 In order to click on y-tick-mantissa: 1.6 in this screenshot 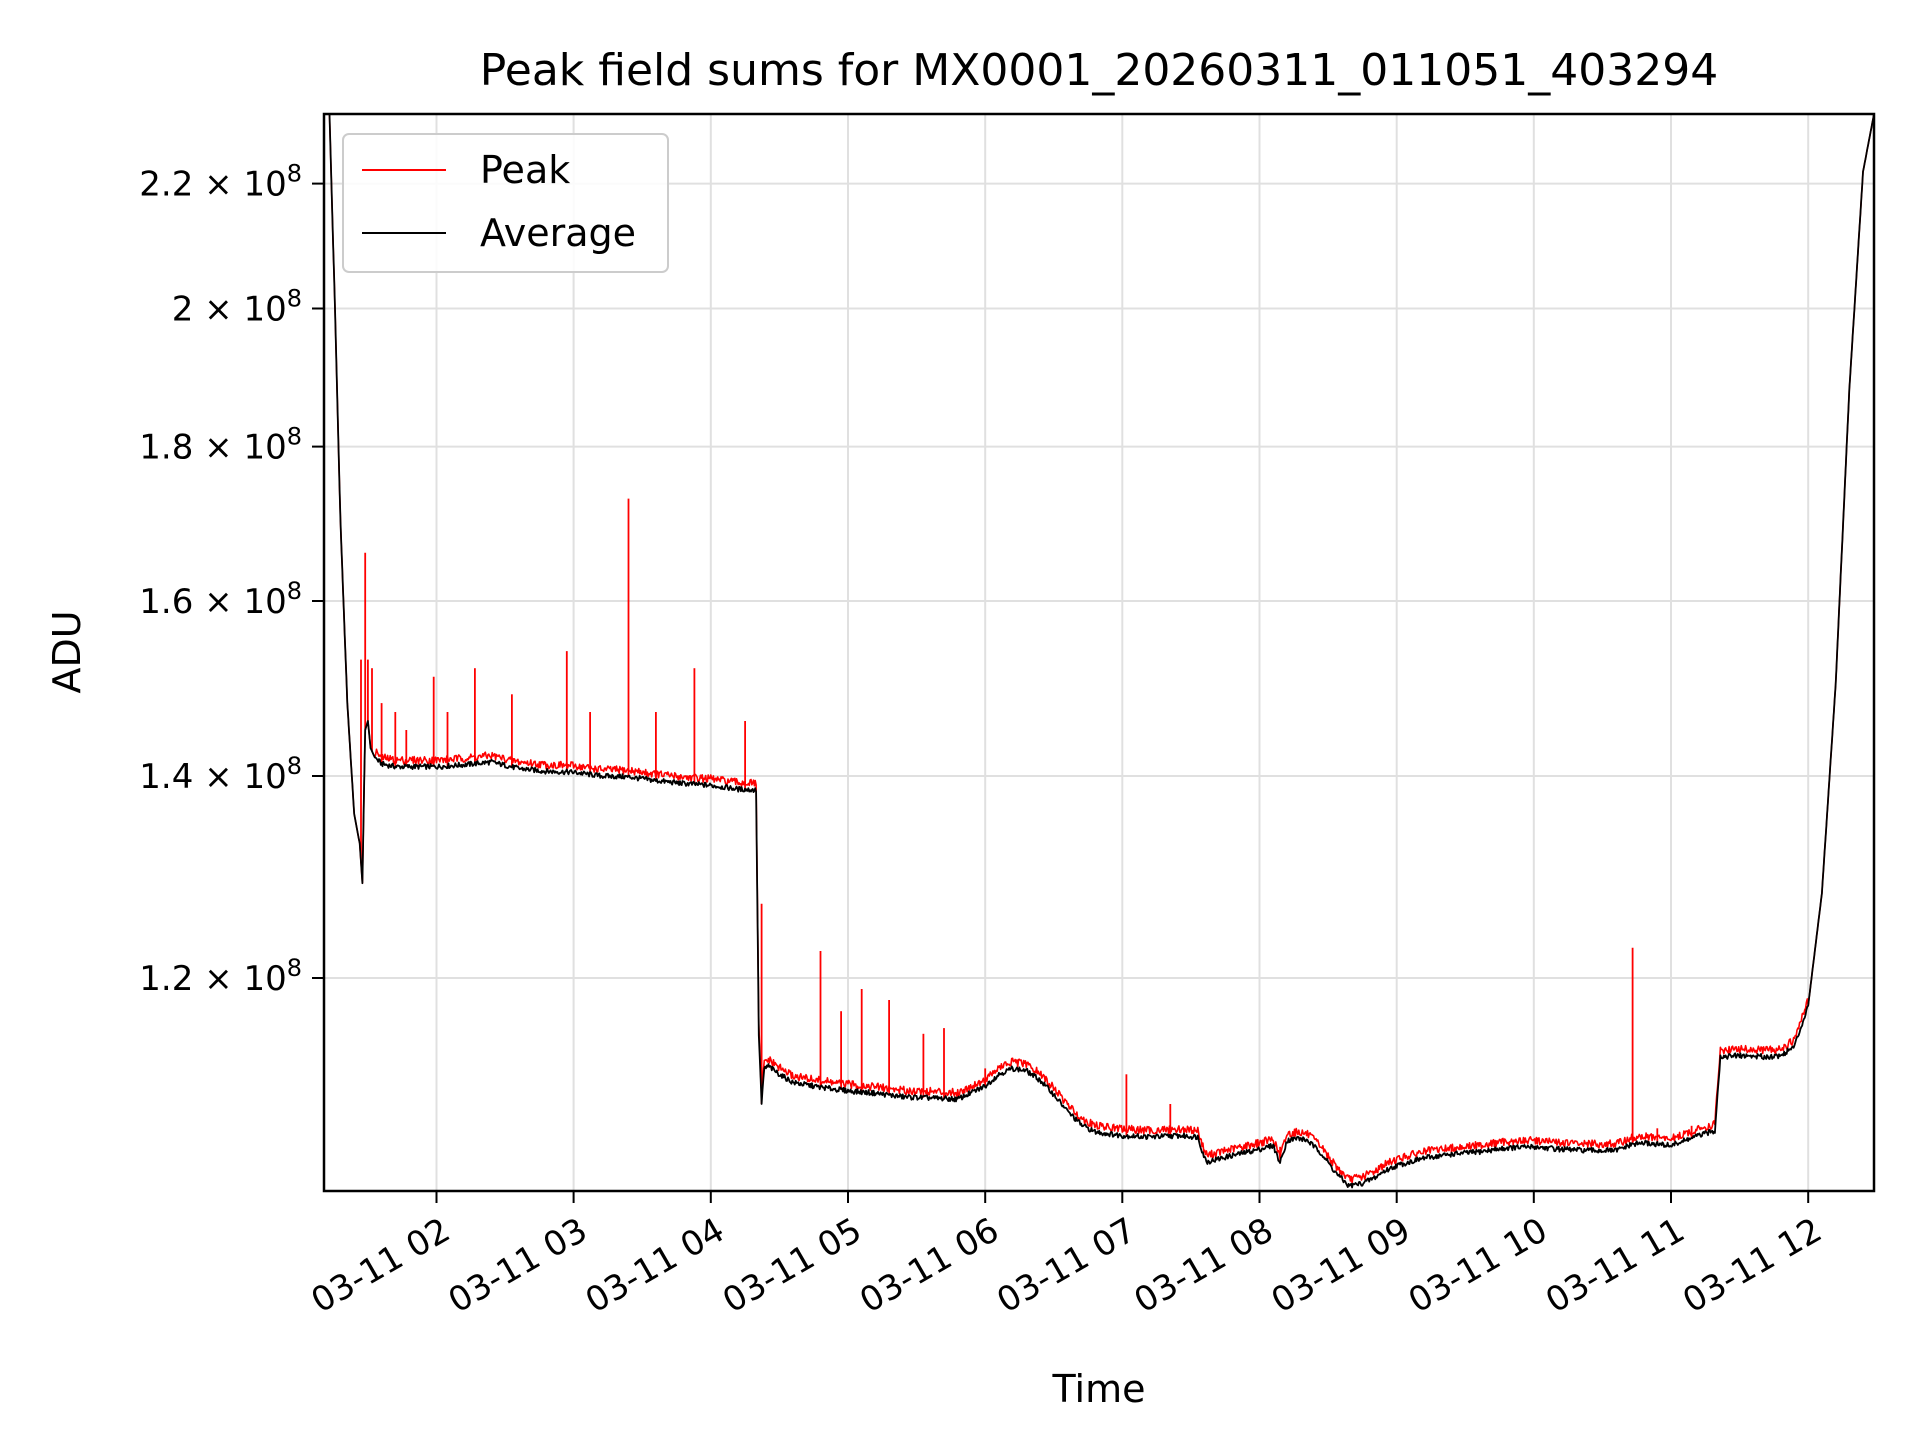, I will do `click(166, 602)`.